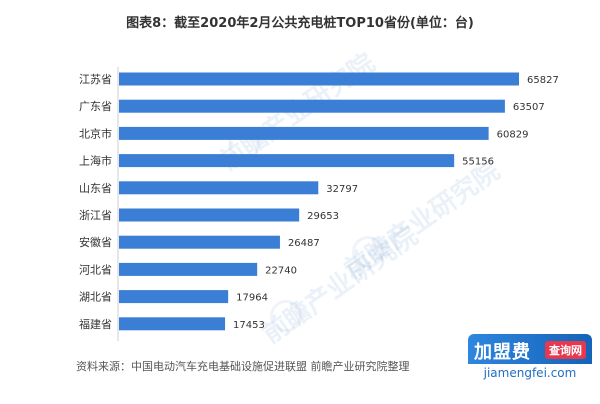  I want to click on value-label: 32797, so click(342, 189).